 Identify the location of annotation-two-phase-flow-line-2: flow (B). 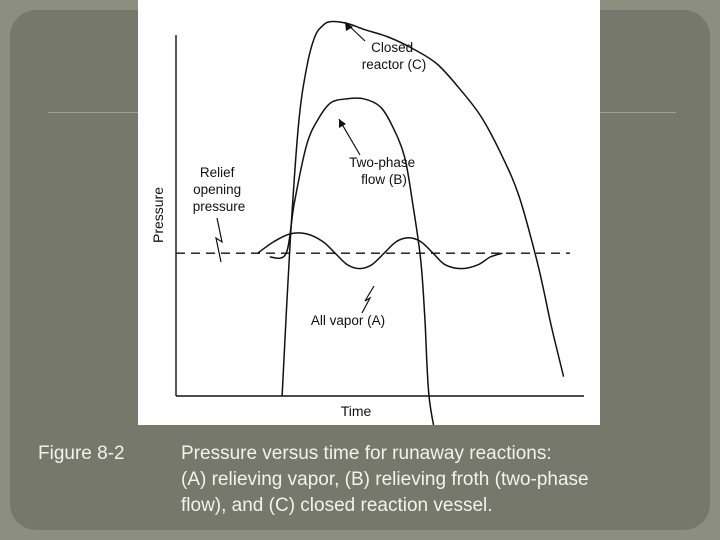
(384, 179).